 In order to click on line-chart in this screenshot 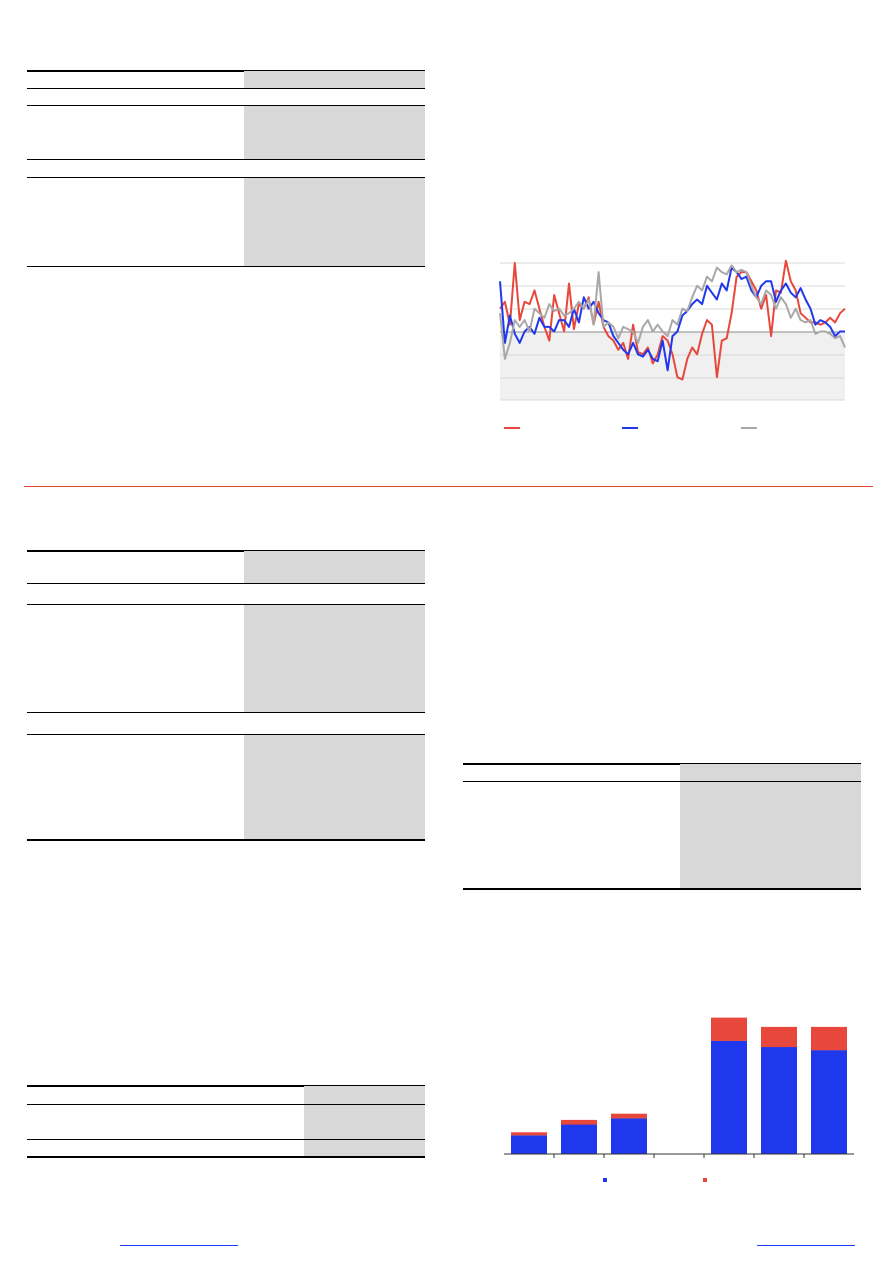, I will do `click(672, 350)`.